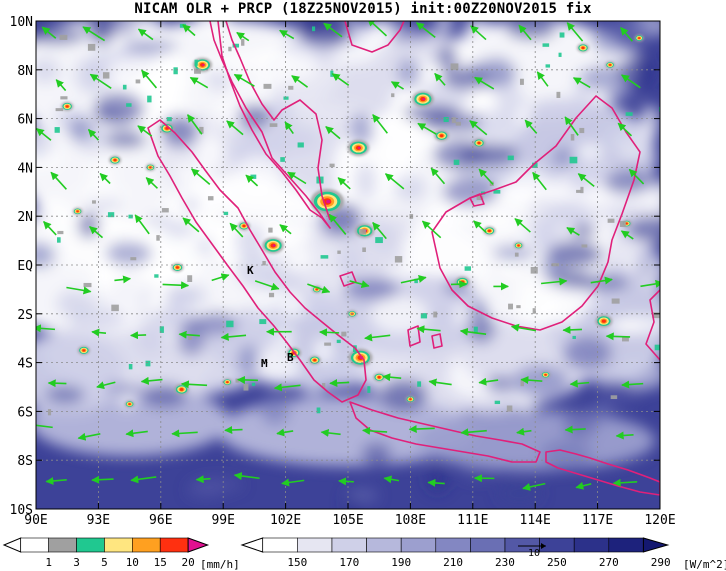 This screenshot has width=726, height=571. I want to click on precip-bar-cap, so click(12, 545).